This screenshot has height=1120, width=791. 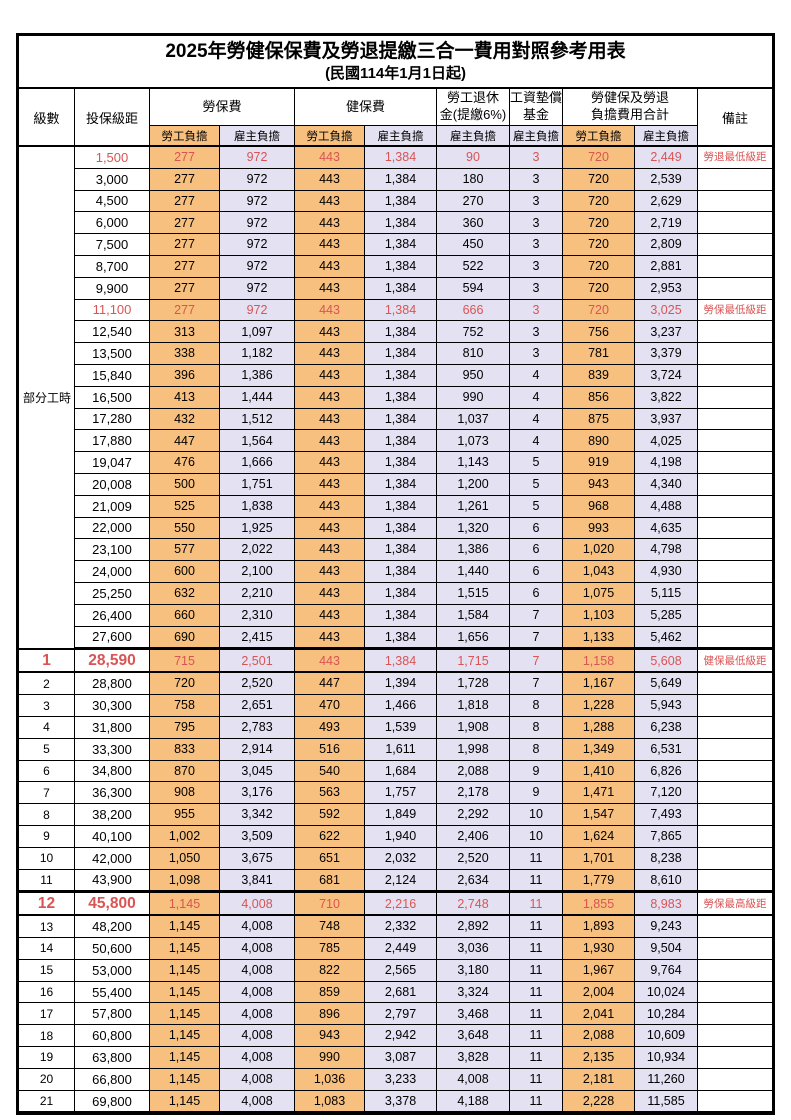 I want to click on cell-note: 勞保最低級距, so click(x=735, y=310).